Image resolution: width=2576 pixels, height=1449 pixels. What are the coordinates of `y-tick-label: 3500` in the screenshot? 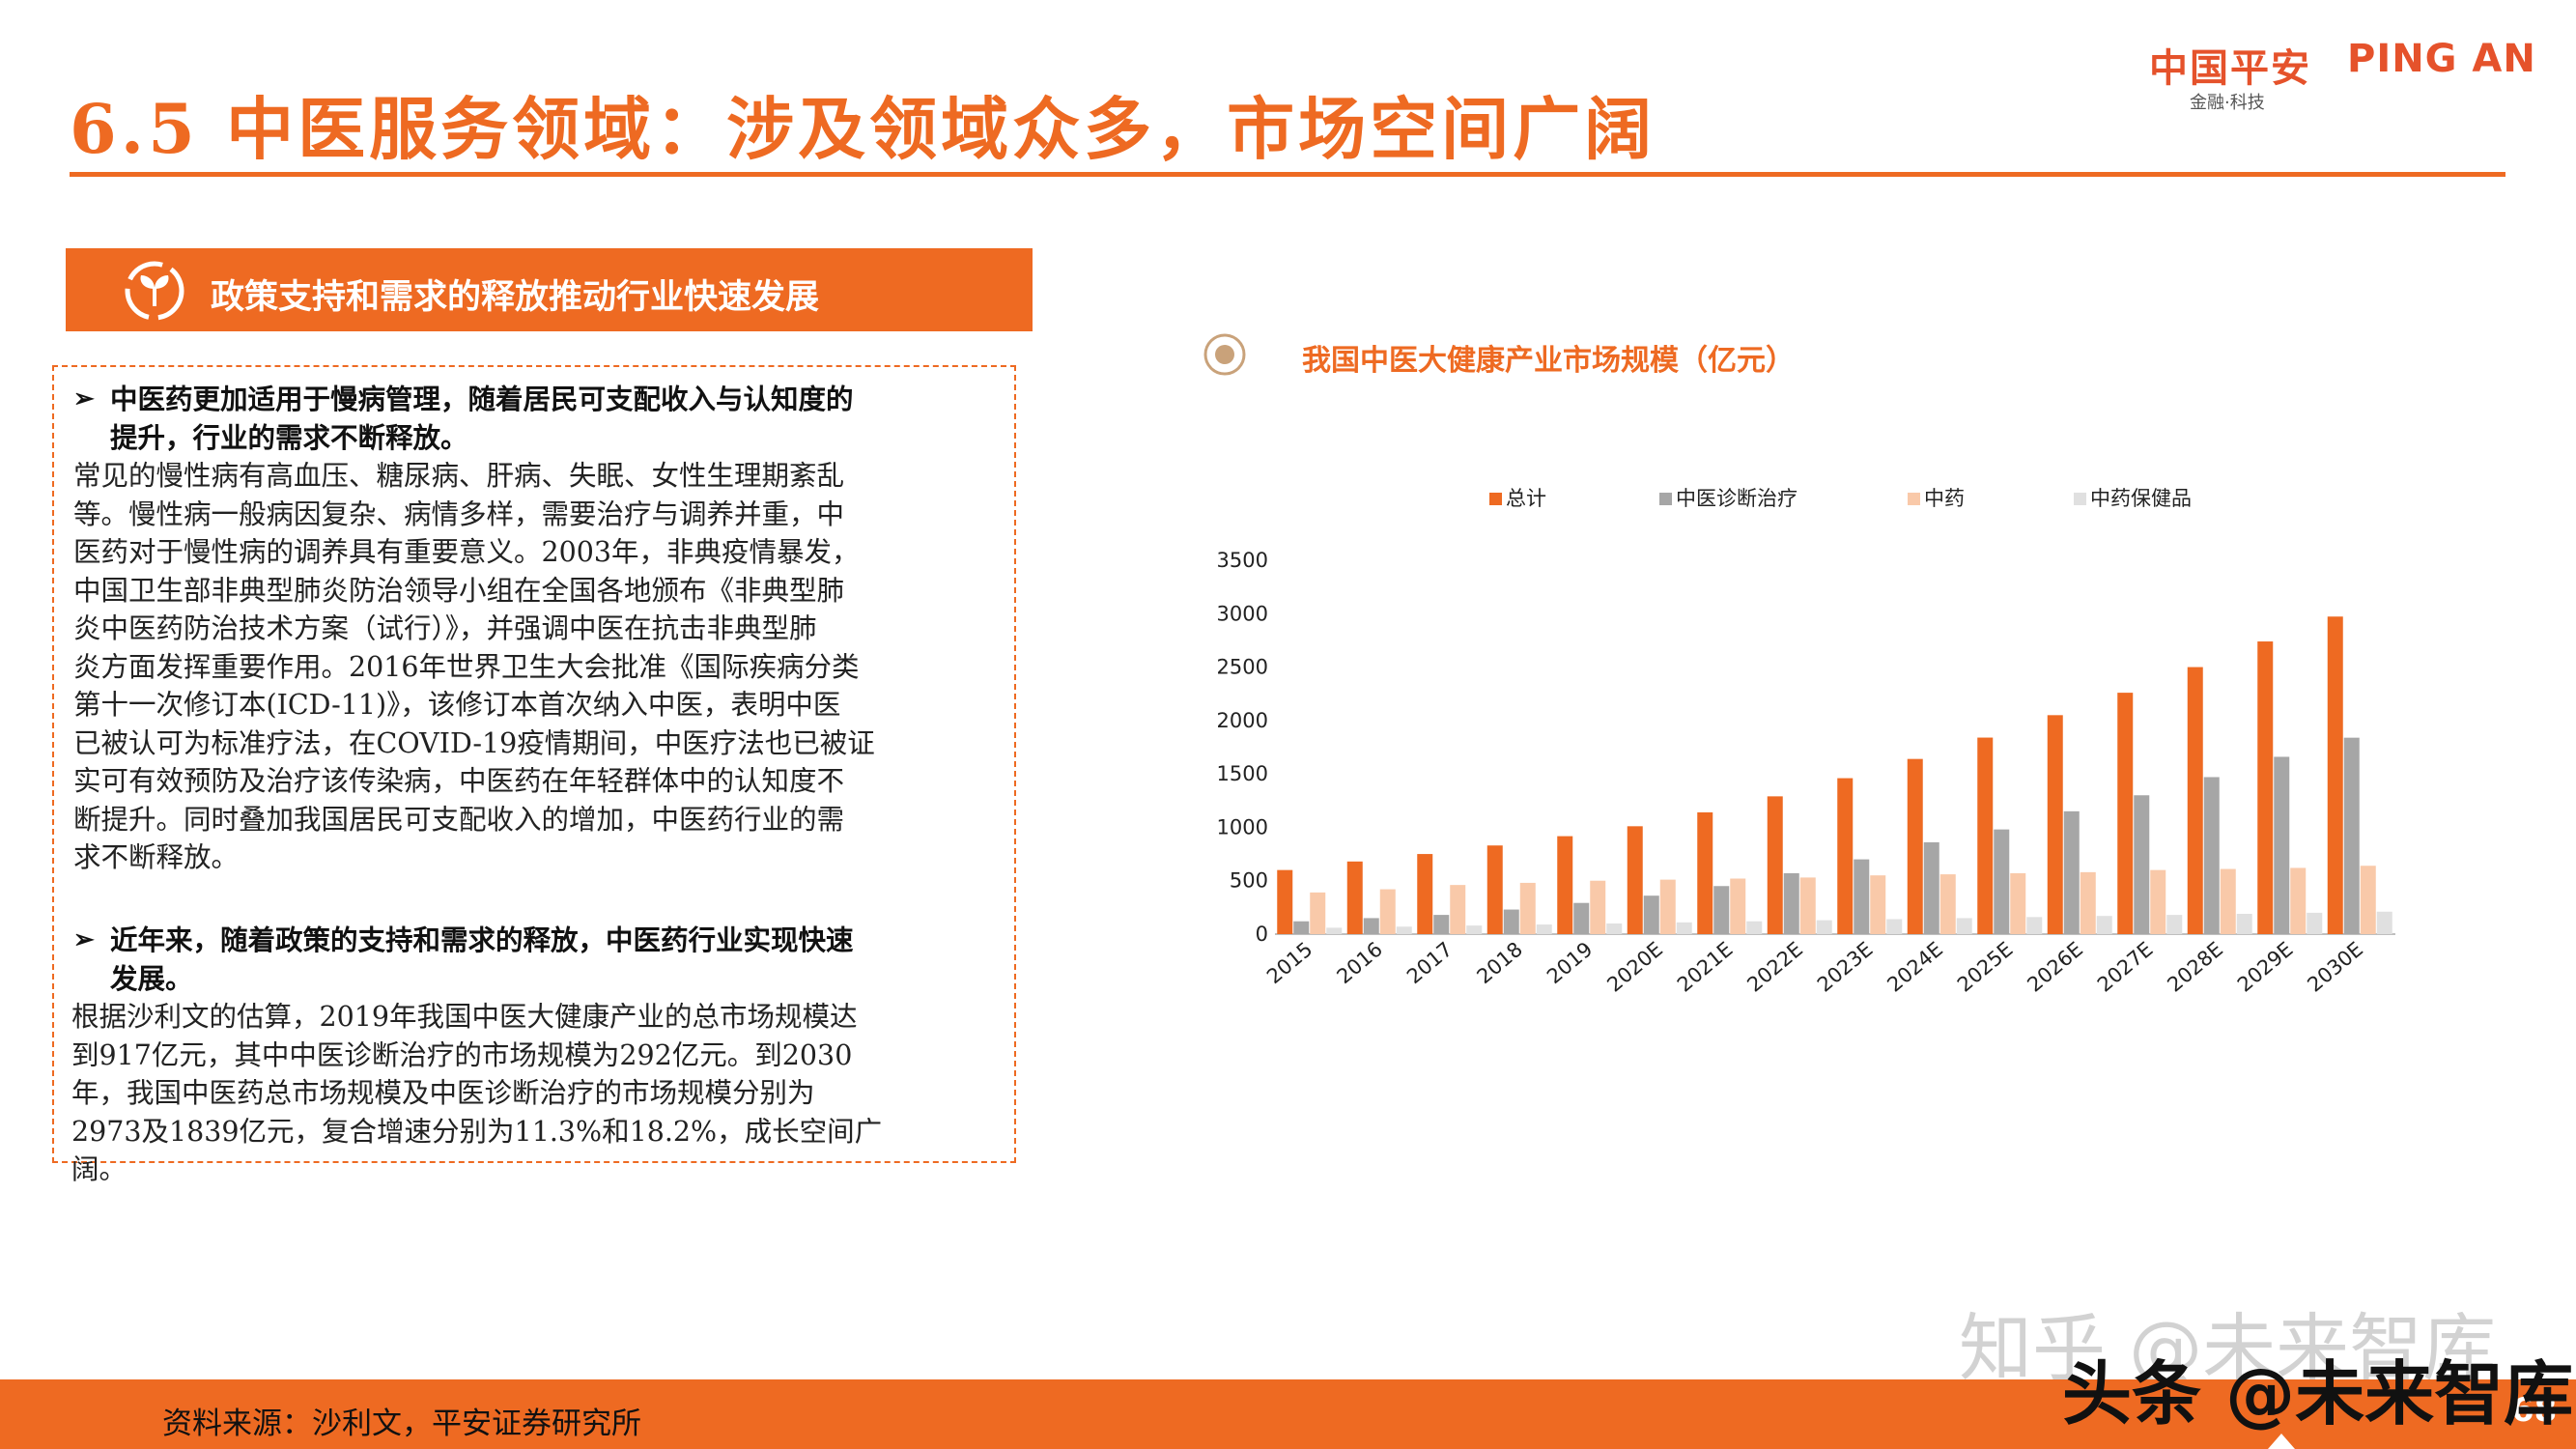 It's located at (1242, 560).